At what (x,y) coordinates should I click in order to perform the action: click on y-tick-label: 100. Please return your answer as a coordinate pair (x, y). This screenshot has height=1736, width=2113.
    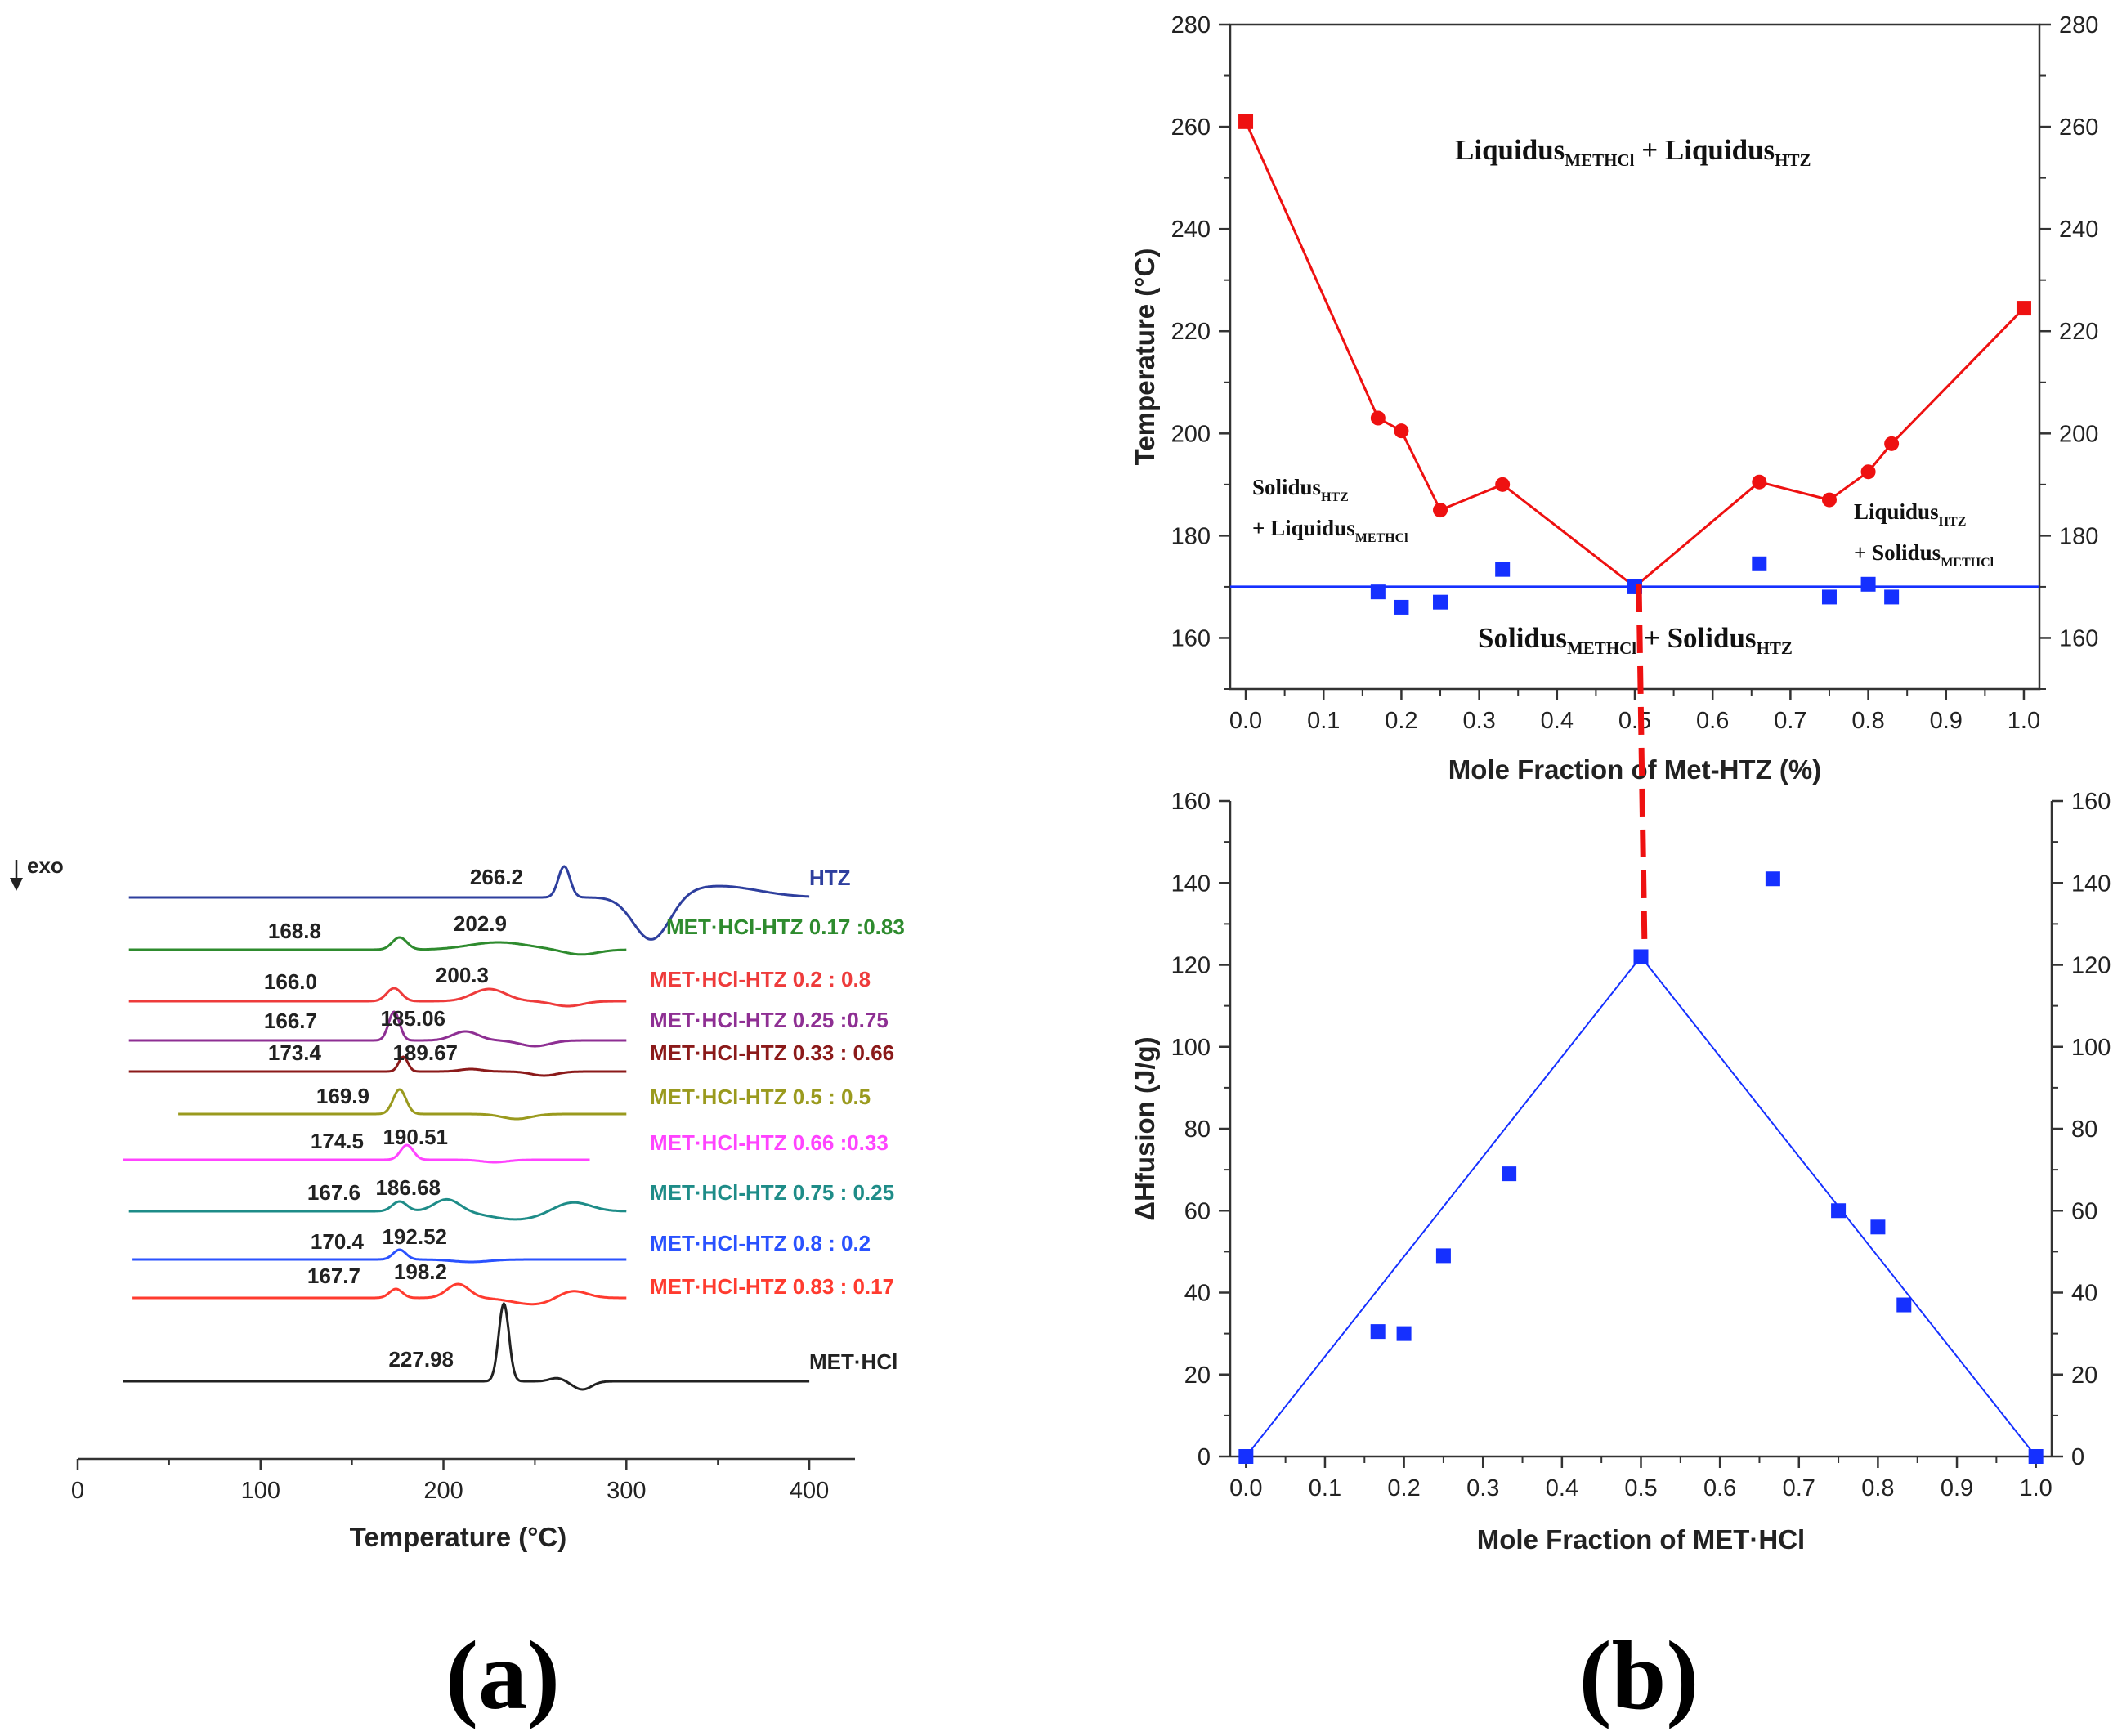
    Looking at the image, I should click on (1191, 1048).